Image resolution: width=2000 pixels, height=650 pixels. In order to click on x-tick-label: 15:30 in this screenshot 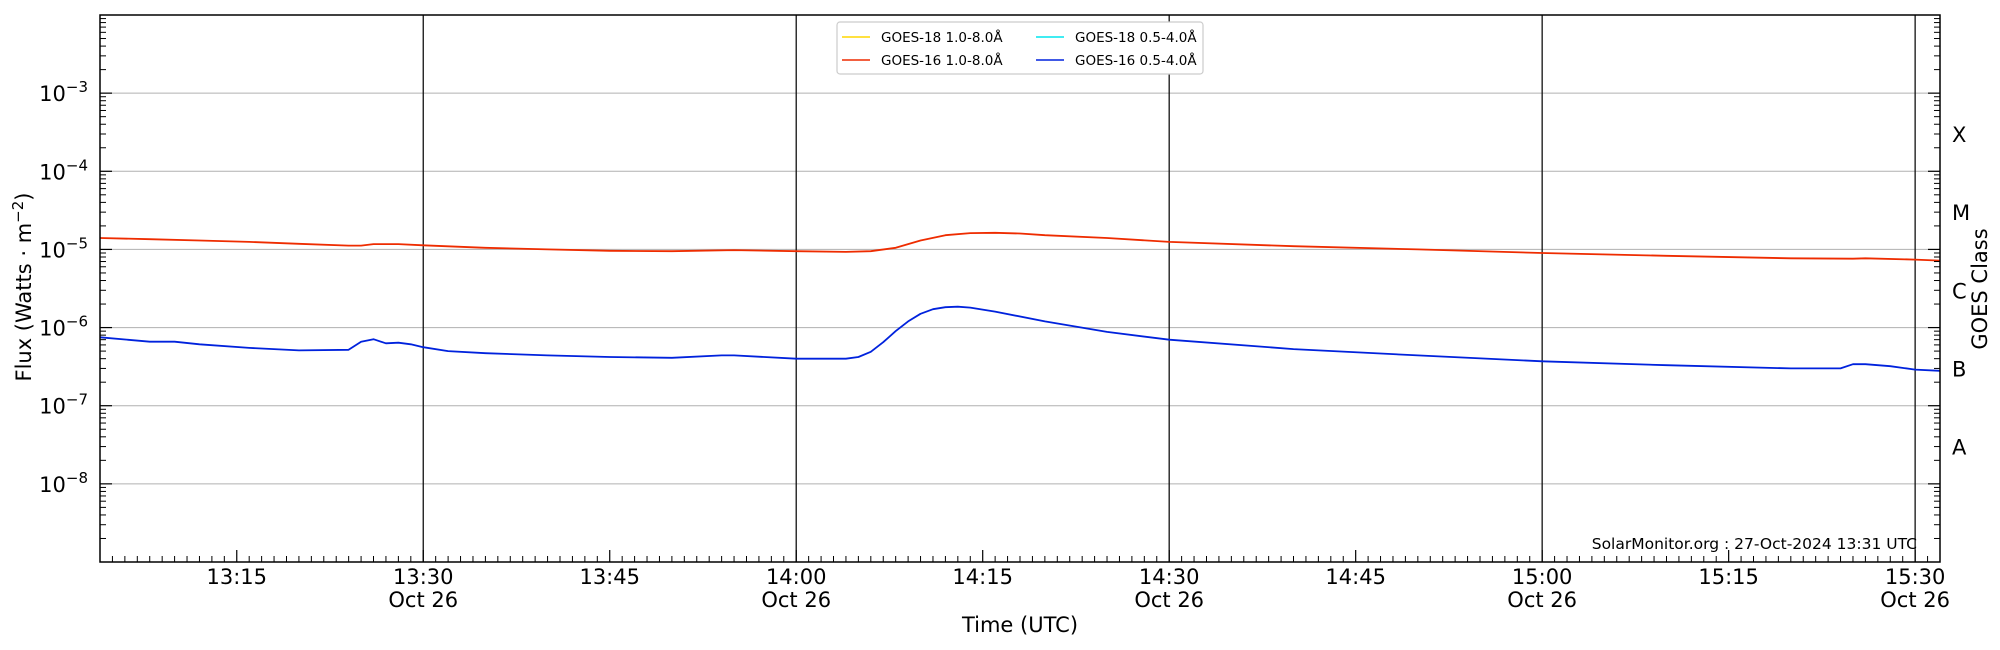, I will do `click(1915, 577)`.